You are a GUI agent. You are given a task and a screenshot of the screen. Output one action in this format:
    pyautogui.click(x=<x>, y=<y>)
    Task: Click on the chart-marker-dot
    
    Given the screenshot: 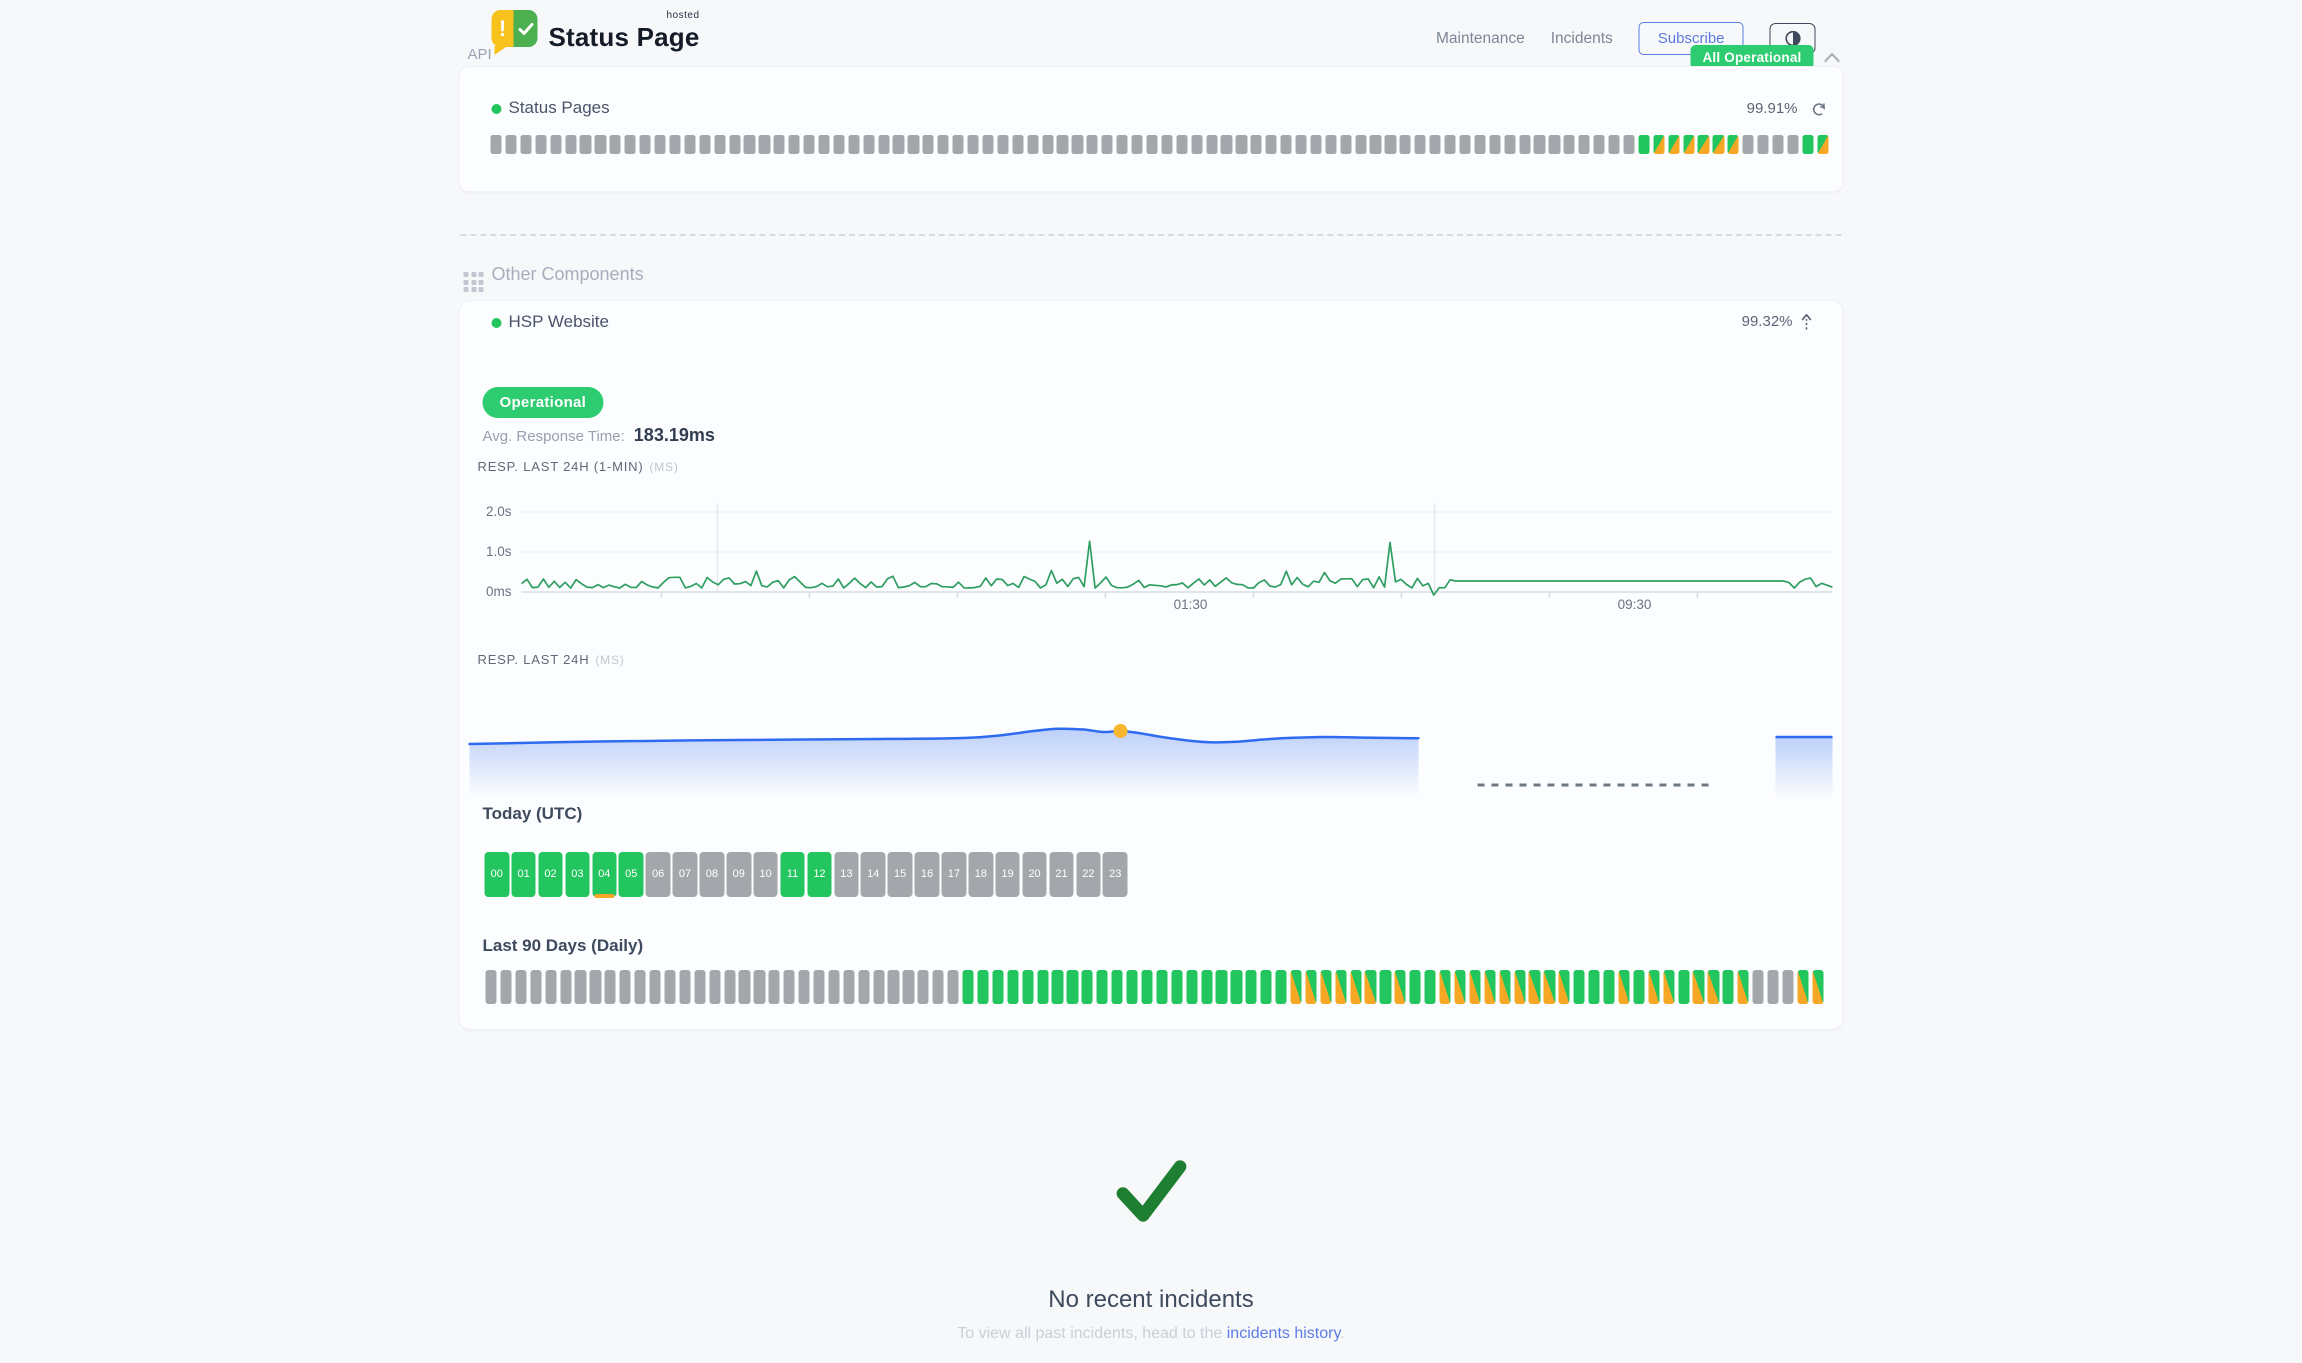 What is the action you would take?
    pyautogui.click(x=1120, y=731)
    